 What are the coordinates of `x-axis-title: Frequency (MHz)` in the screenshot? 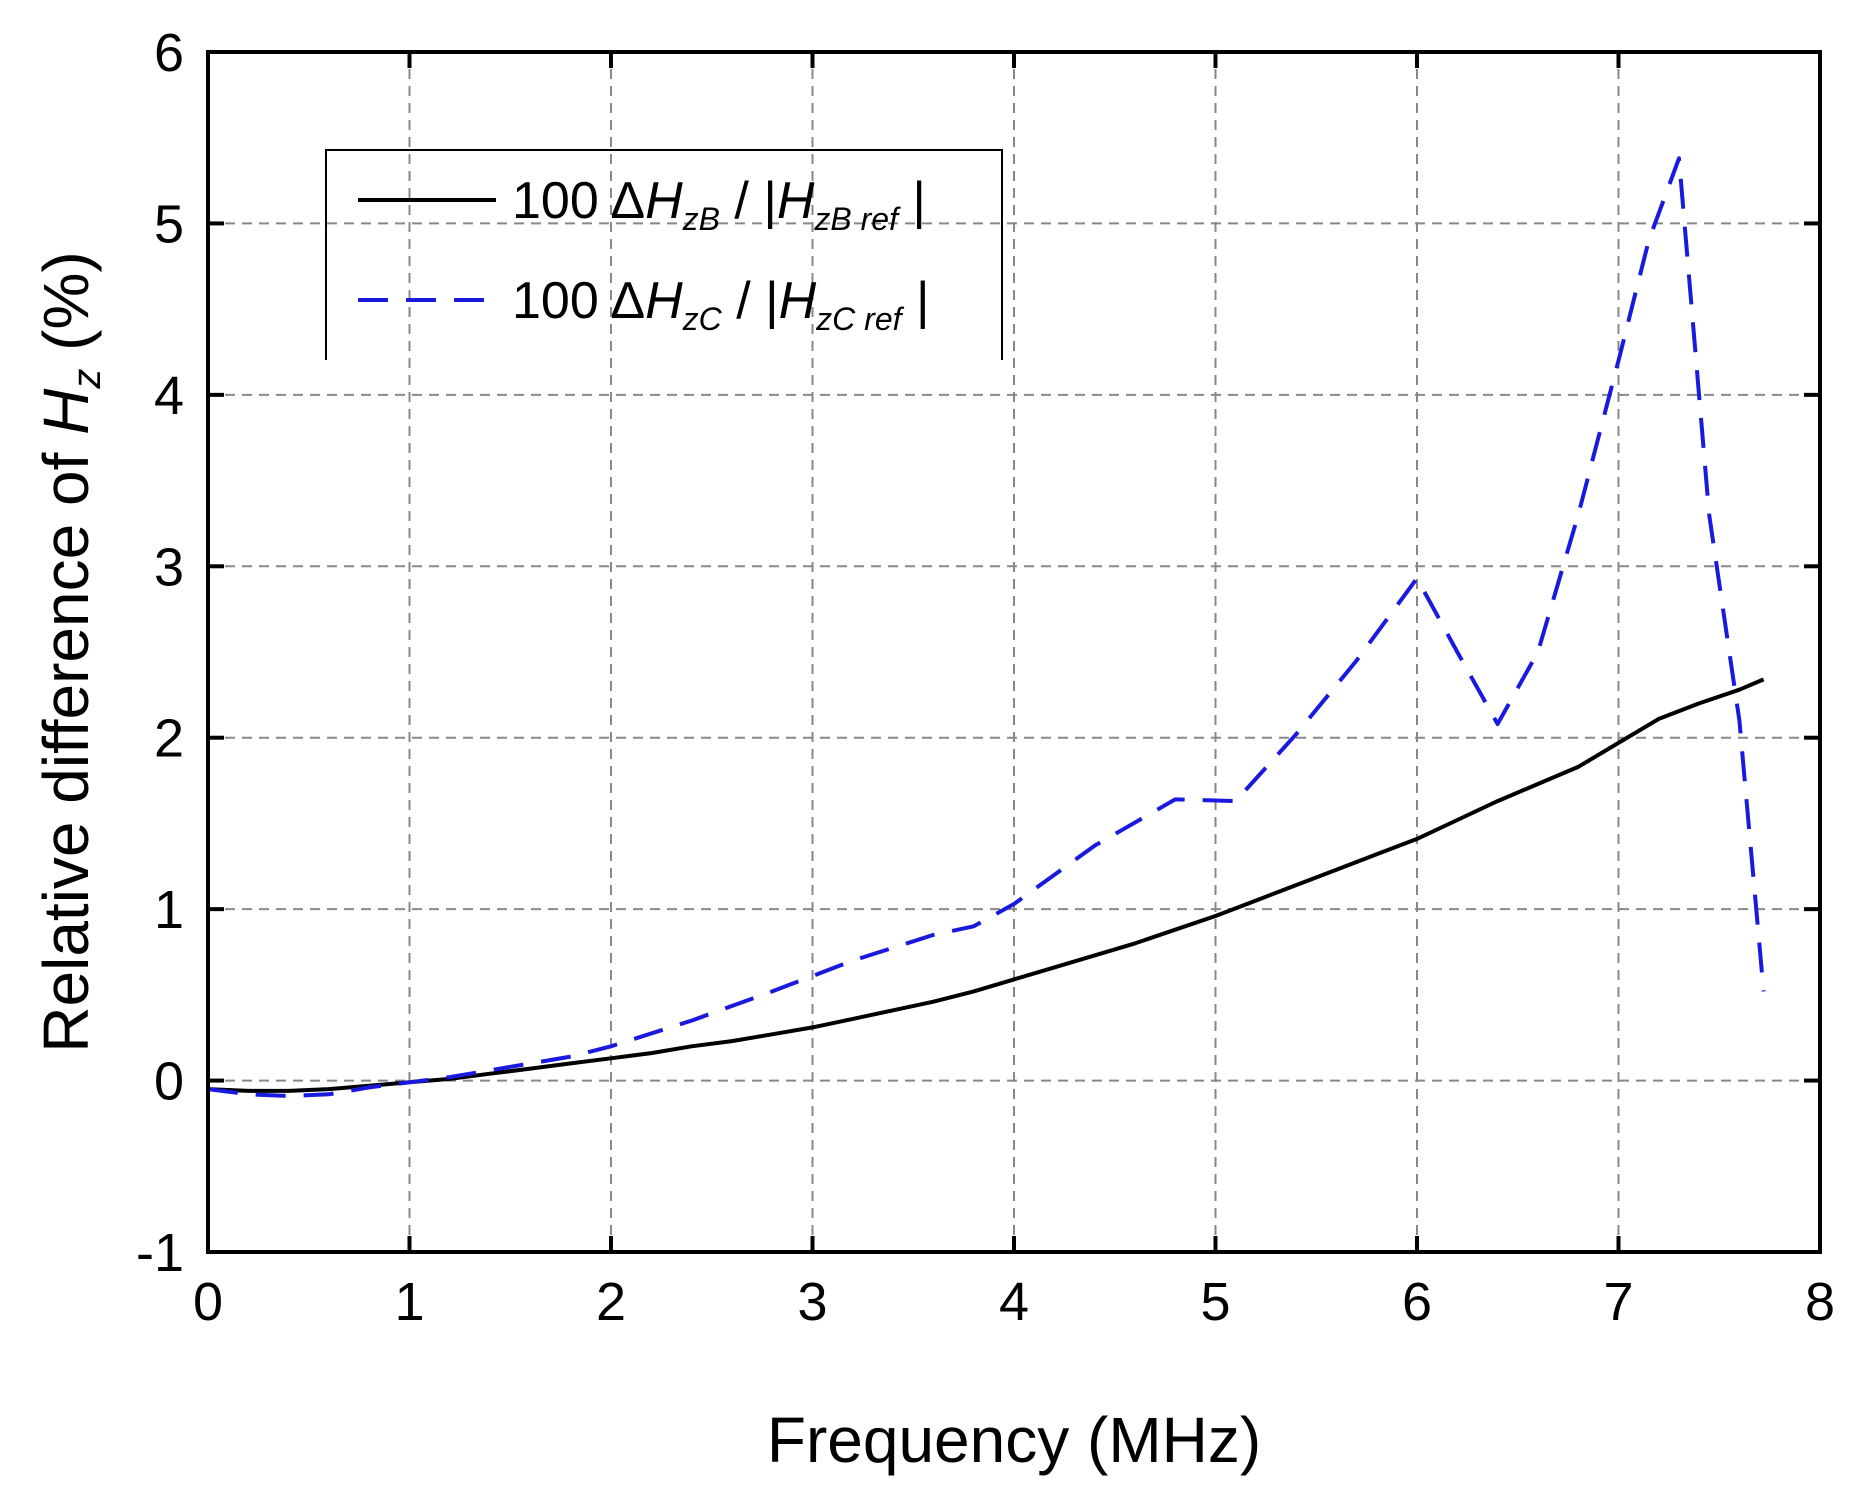 It's located at (1014, 1440).